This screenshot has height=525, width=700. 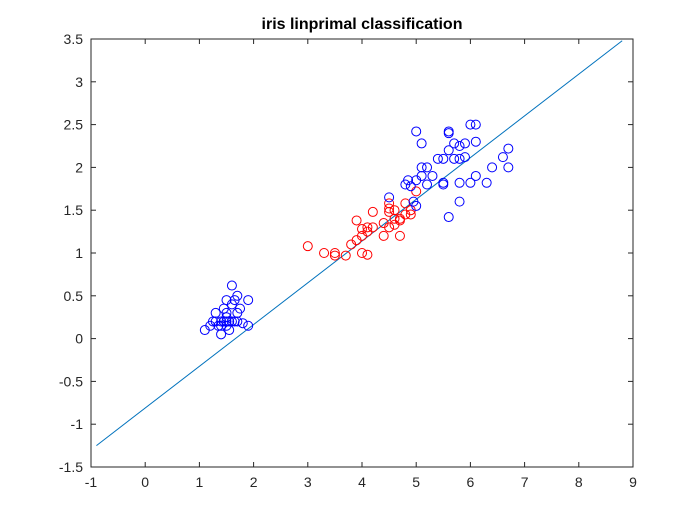 What do you see at coordinates (145, 482) in the screenshot?
I see `x-tick-label: 0` at bounding box center [145, 482].